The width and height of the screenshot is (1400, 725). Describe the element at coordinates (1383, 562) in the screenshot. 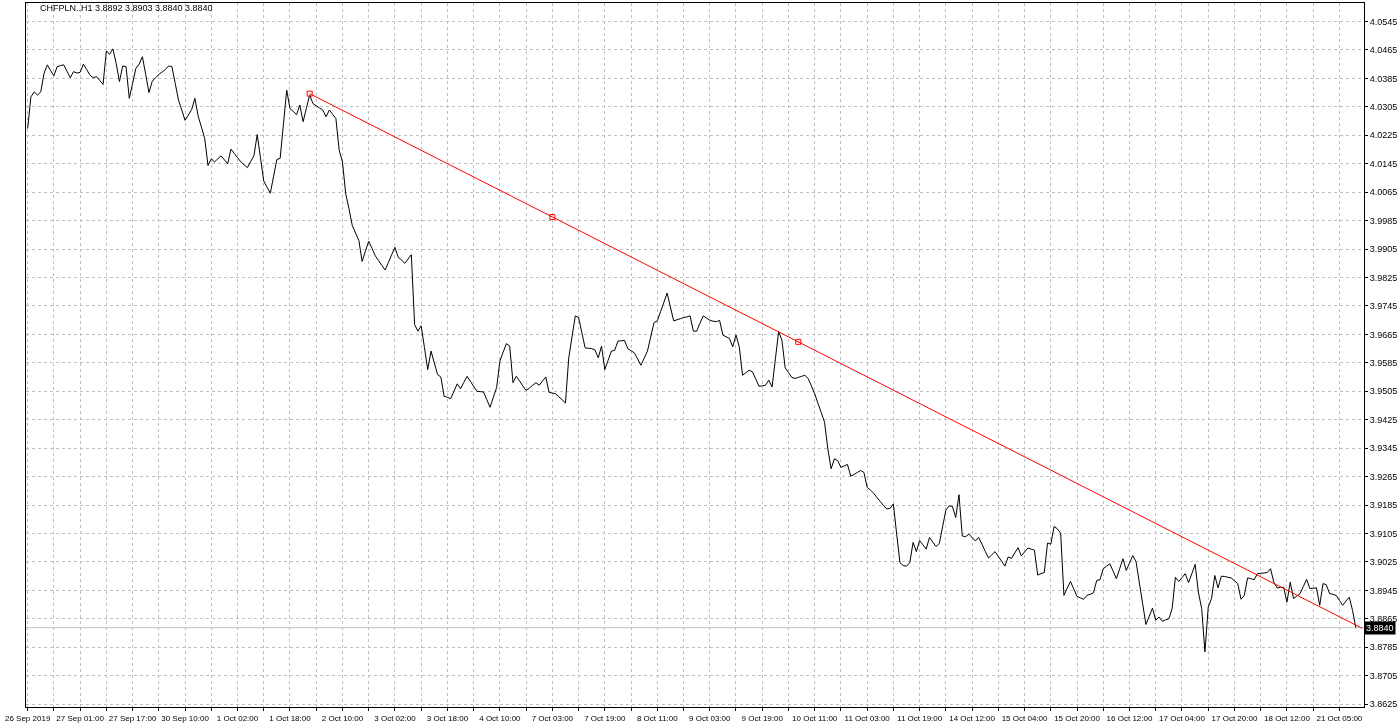

I see `y-tick-label: 3.9025` at that location.